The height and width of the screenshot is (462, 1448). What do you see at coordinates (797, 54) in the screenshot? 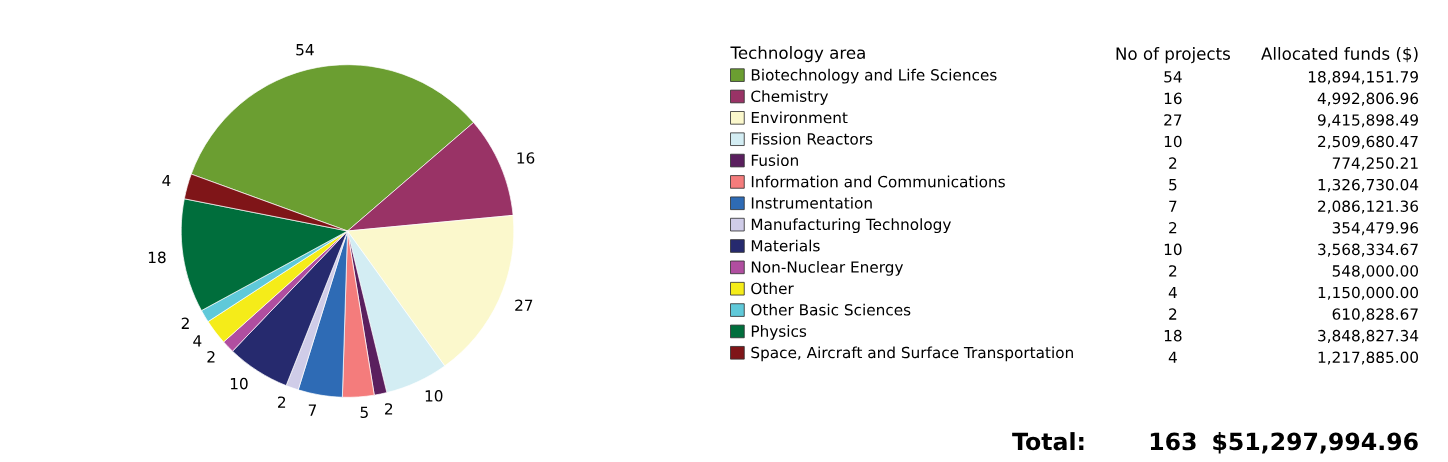
I see `legend-title: Technology area` at bounding box center [797, 54].